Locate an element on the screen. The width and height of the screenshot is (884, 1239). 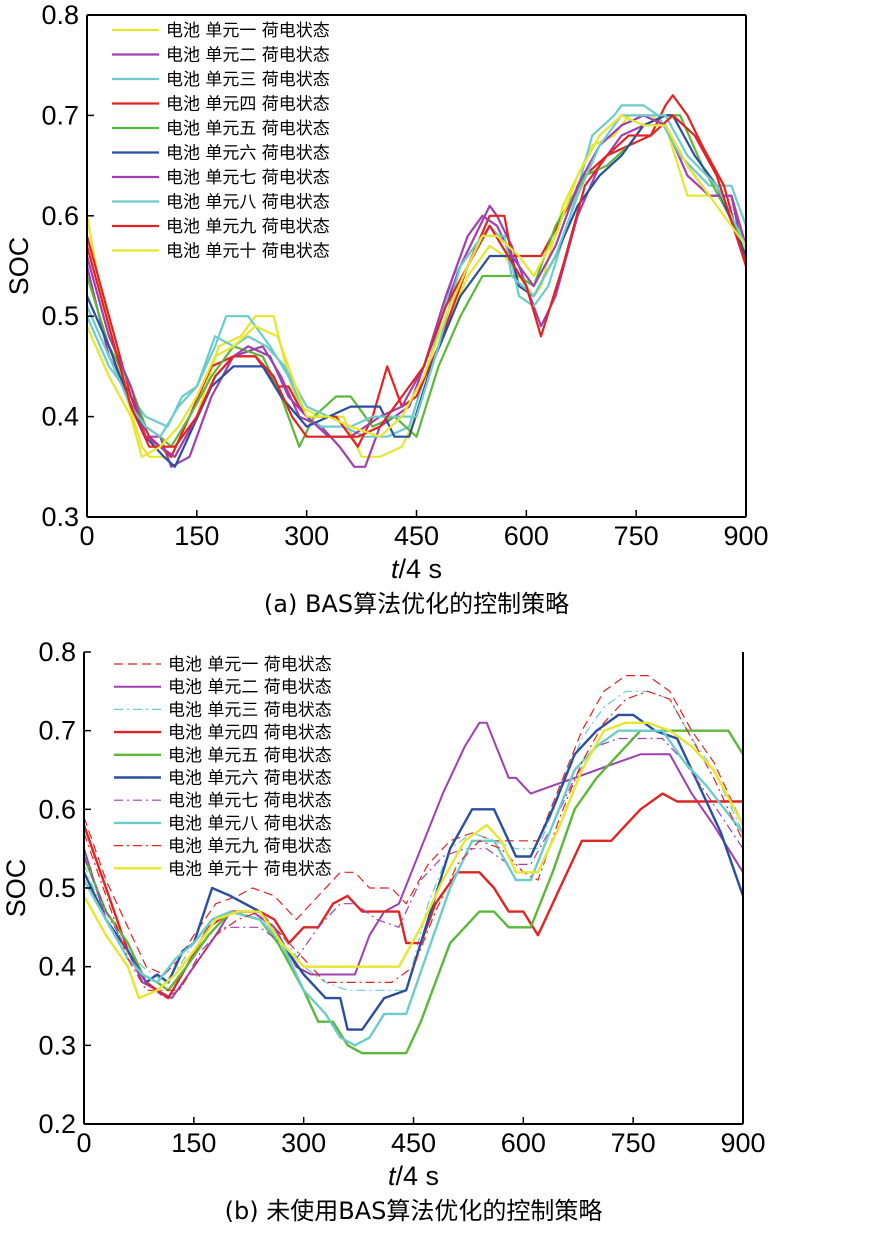
chart-caption: (a) BAS算法优化的控制策略 is located at coordinates (416, 604).